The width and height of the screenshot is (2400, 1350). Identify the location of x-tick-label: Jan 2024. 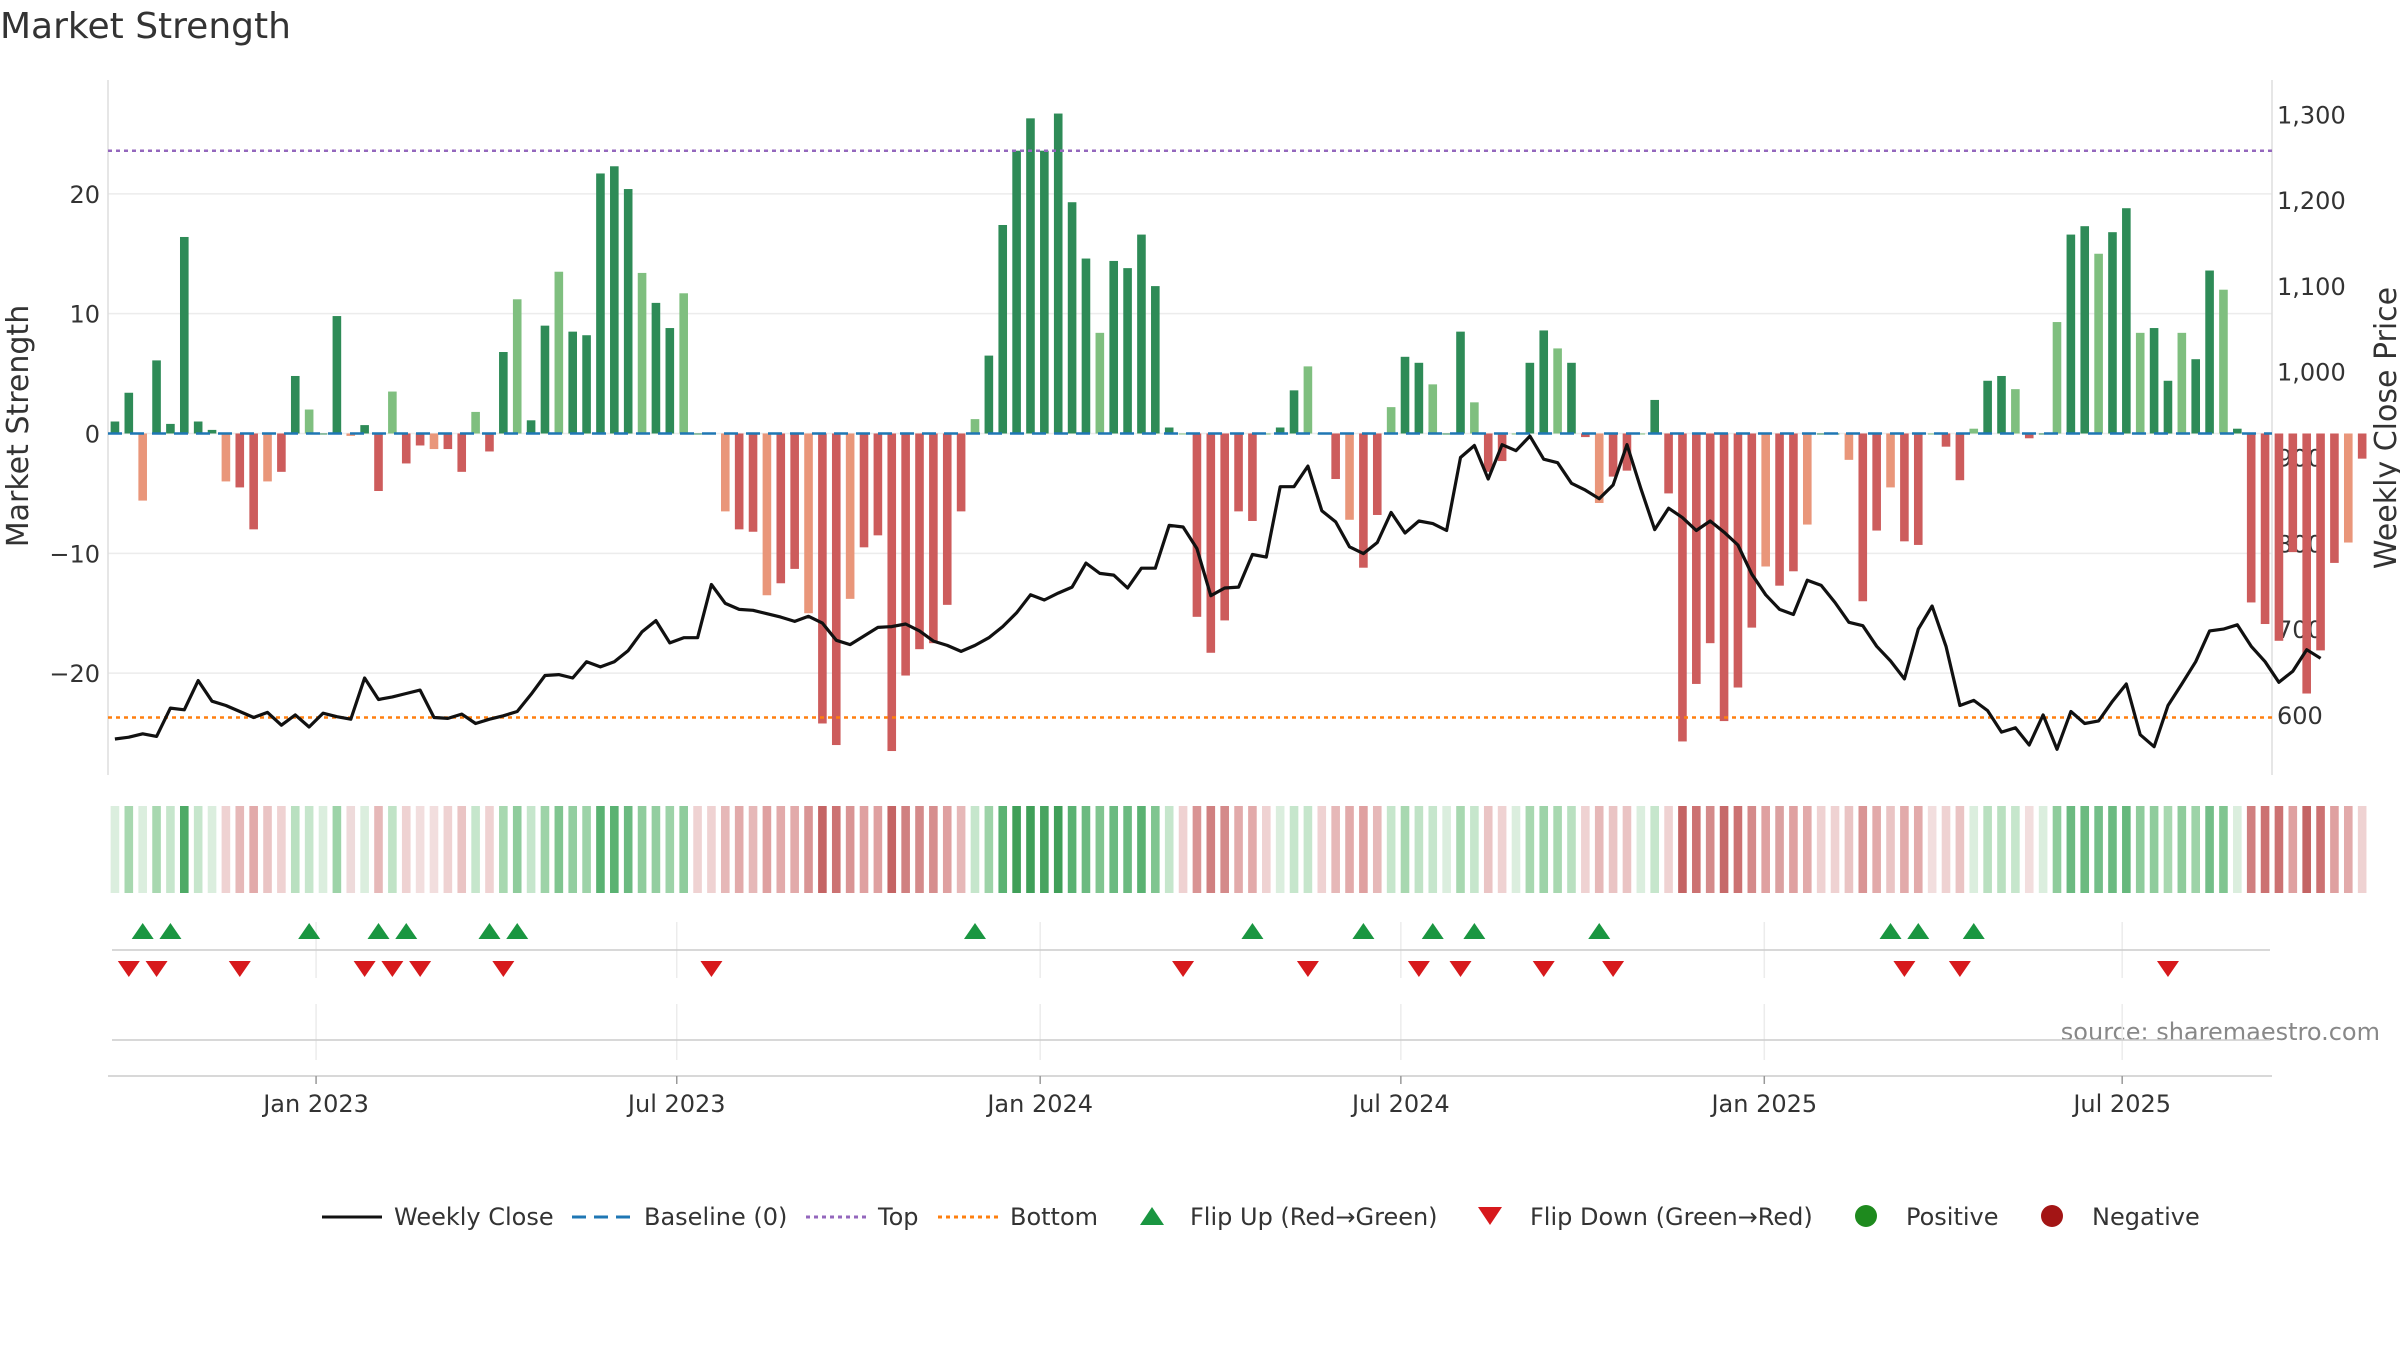
(1039, 1104).